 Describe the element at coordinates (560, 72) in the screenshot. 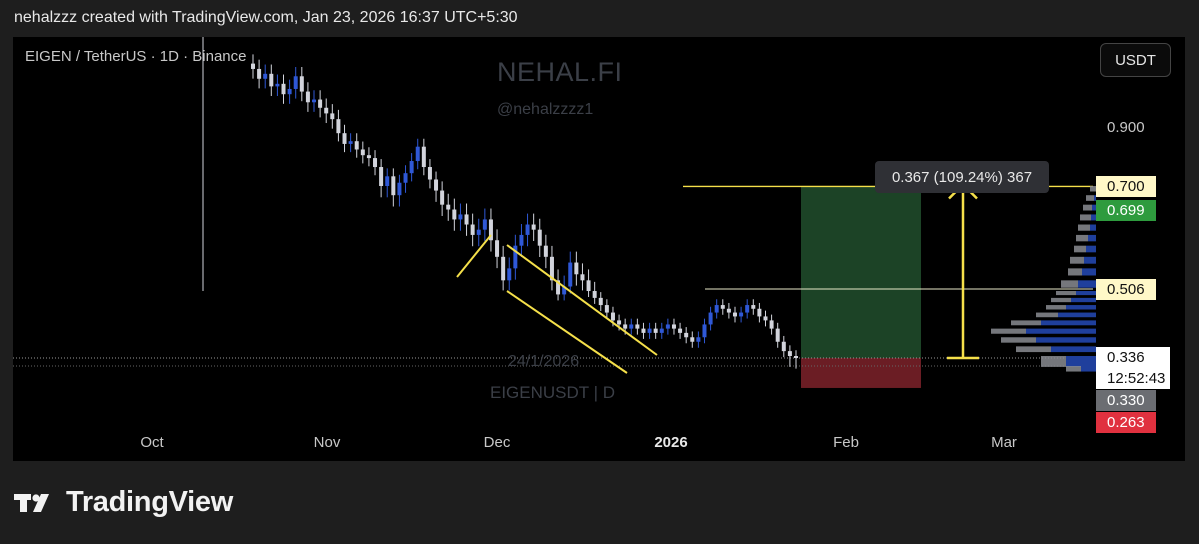

I see `watermark-title: NEHAL.FI` at that location.